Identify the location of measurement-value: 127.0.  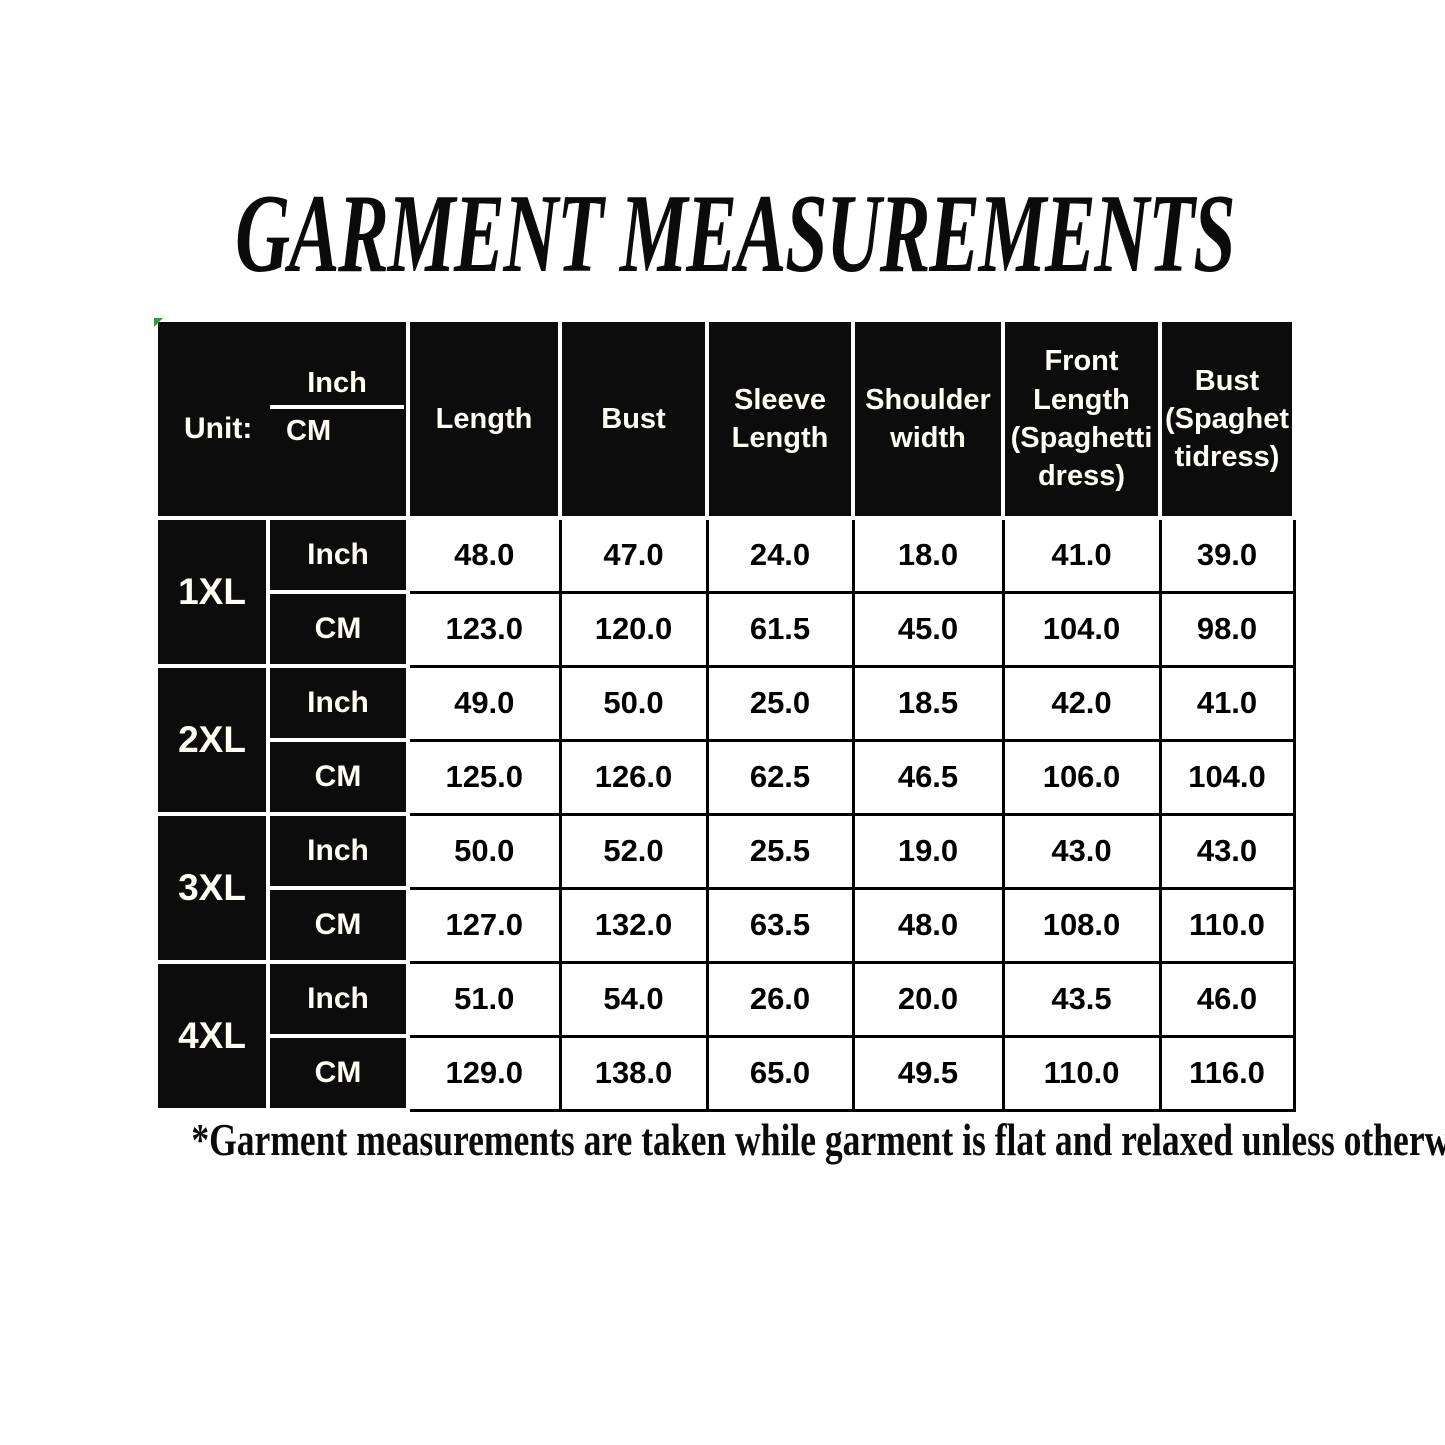
(484, 925).